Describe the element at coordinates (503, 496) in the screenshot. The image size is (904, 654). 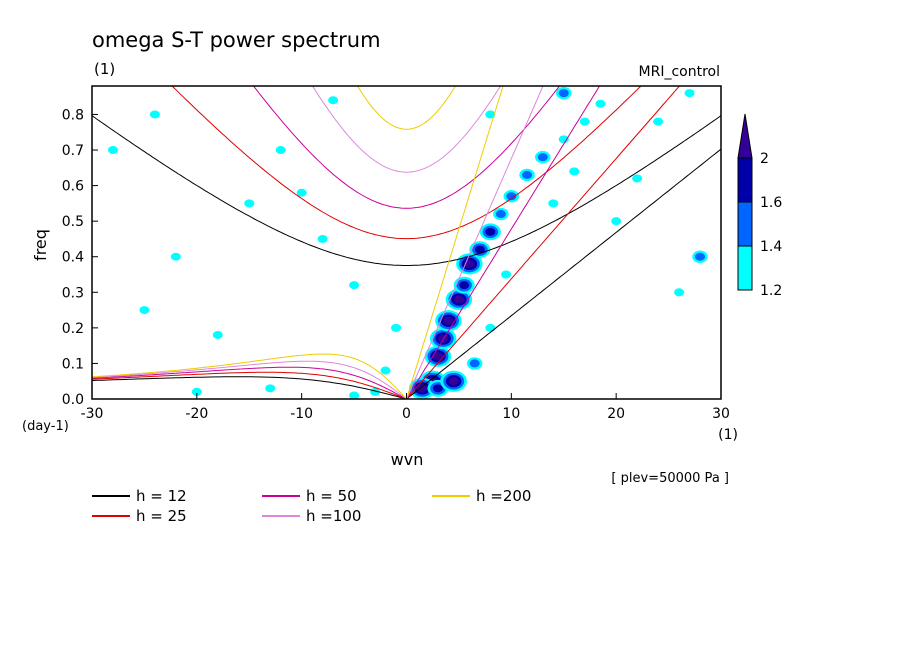
I see `legend-label: h =200` at that location.